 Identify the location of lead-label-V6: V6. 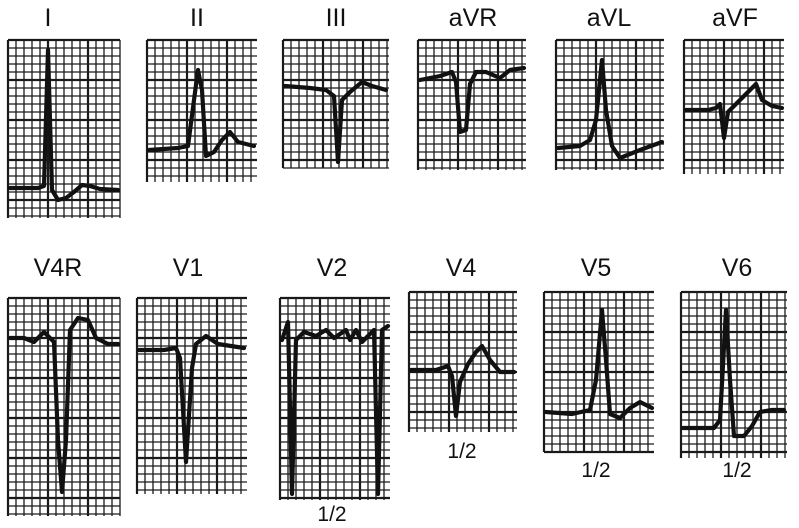
(737, 268).